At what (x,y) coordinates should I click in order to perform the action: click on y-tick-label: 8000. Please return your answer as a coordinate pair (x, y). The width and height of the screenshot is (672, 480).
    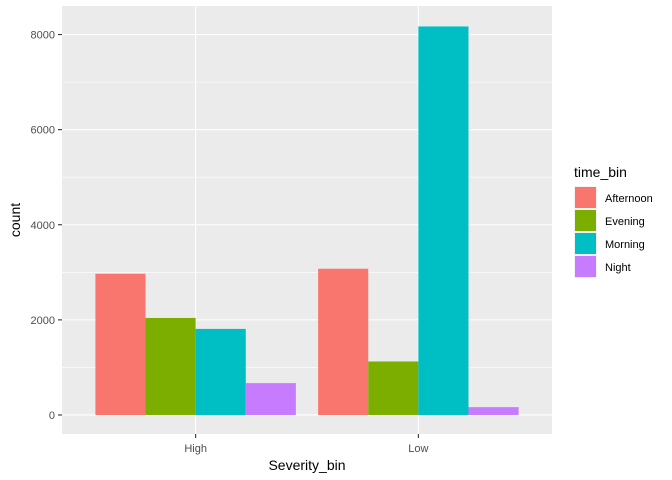
    Looking at the image, I should click on (43, 36).